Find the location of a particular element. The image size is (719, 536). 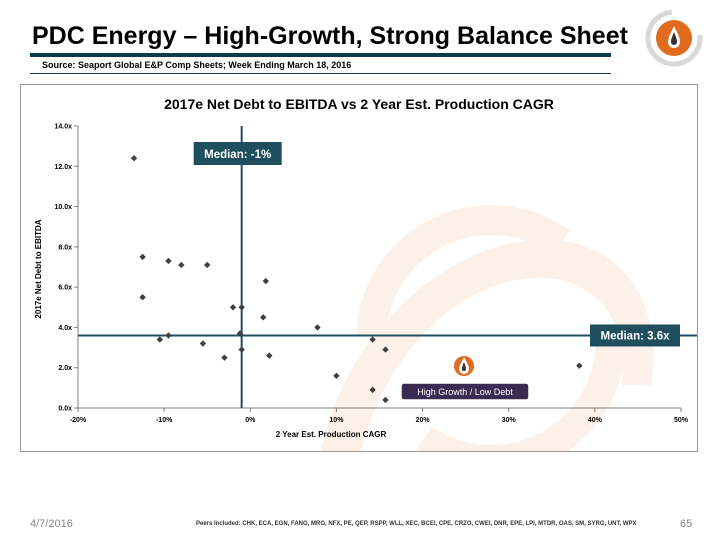

pdc-logo-icon is located at coordinates (674, 38).